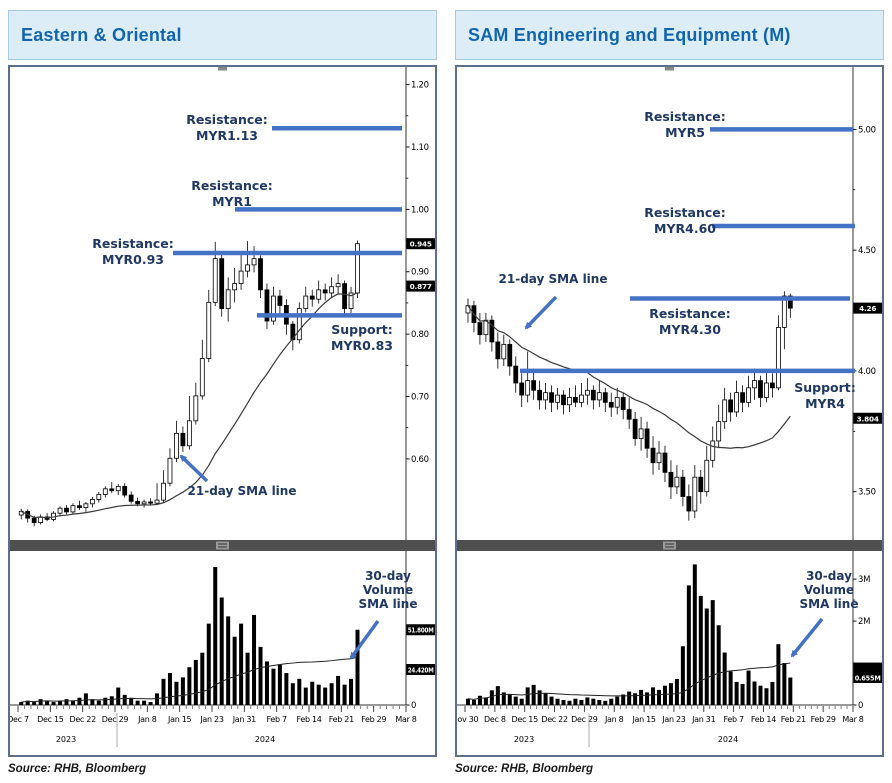  What do you see at coordinates (133, 259) in the screenshot?
I see `svg-text: MYR0.93` at bounding box center [133, 259].